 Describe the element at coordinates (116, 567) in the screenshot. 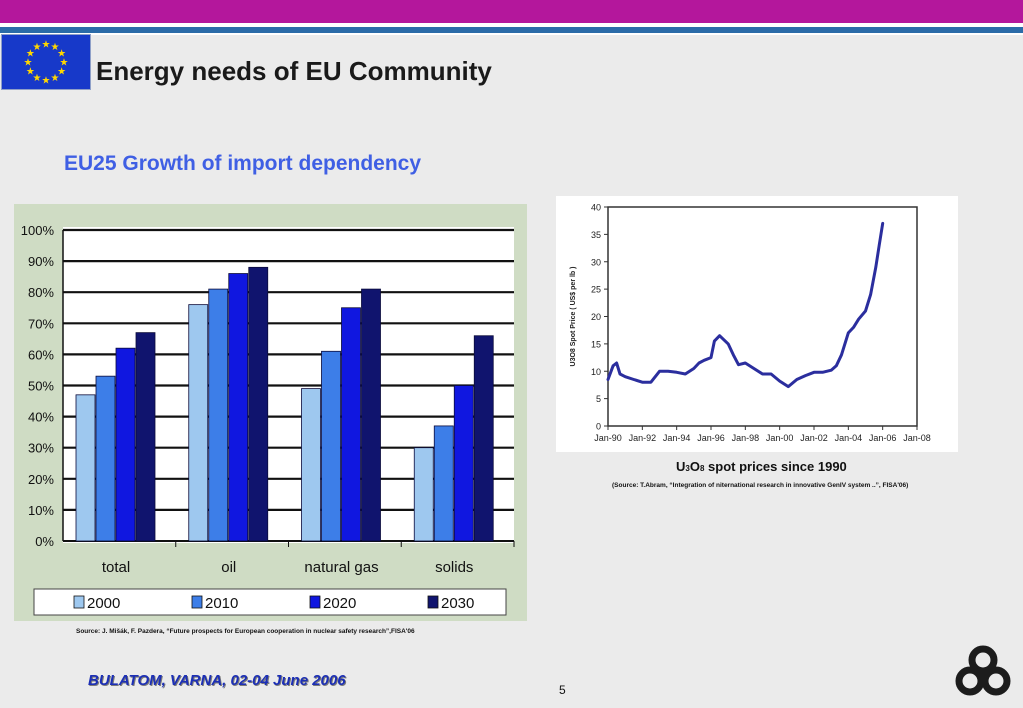

I see `x-tick-label: total` at that location.